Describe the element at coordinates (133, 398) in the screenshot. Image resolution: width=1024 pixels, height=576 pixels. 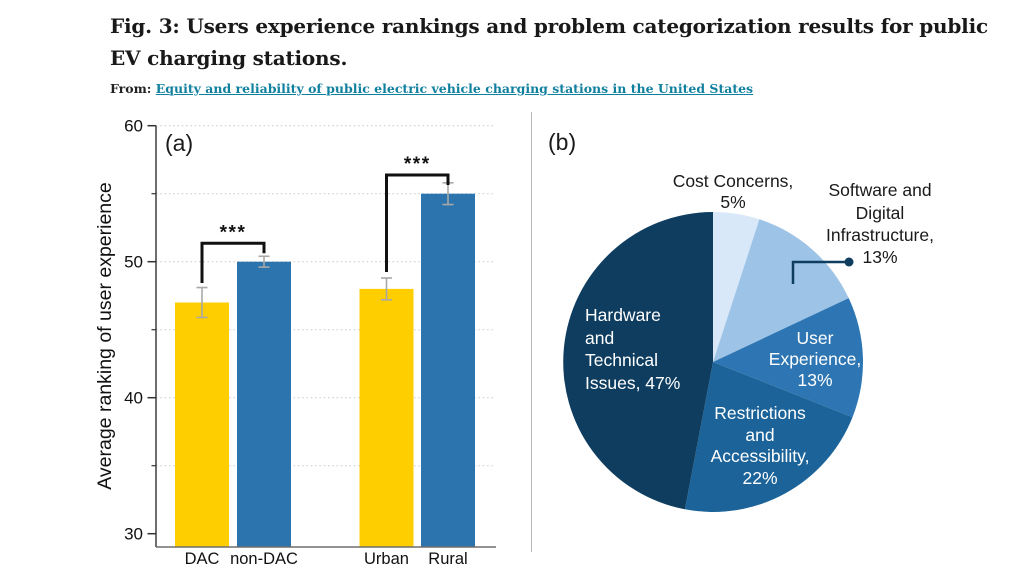
I see `y-tick-label-40: 40` at that location.